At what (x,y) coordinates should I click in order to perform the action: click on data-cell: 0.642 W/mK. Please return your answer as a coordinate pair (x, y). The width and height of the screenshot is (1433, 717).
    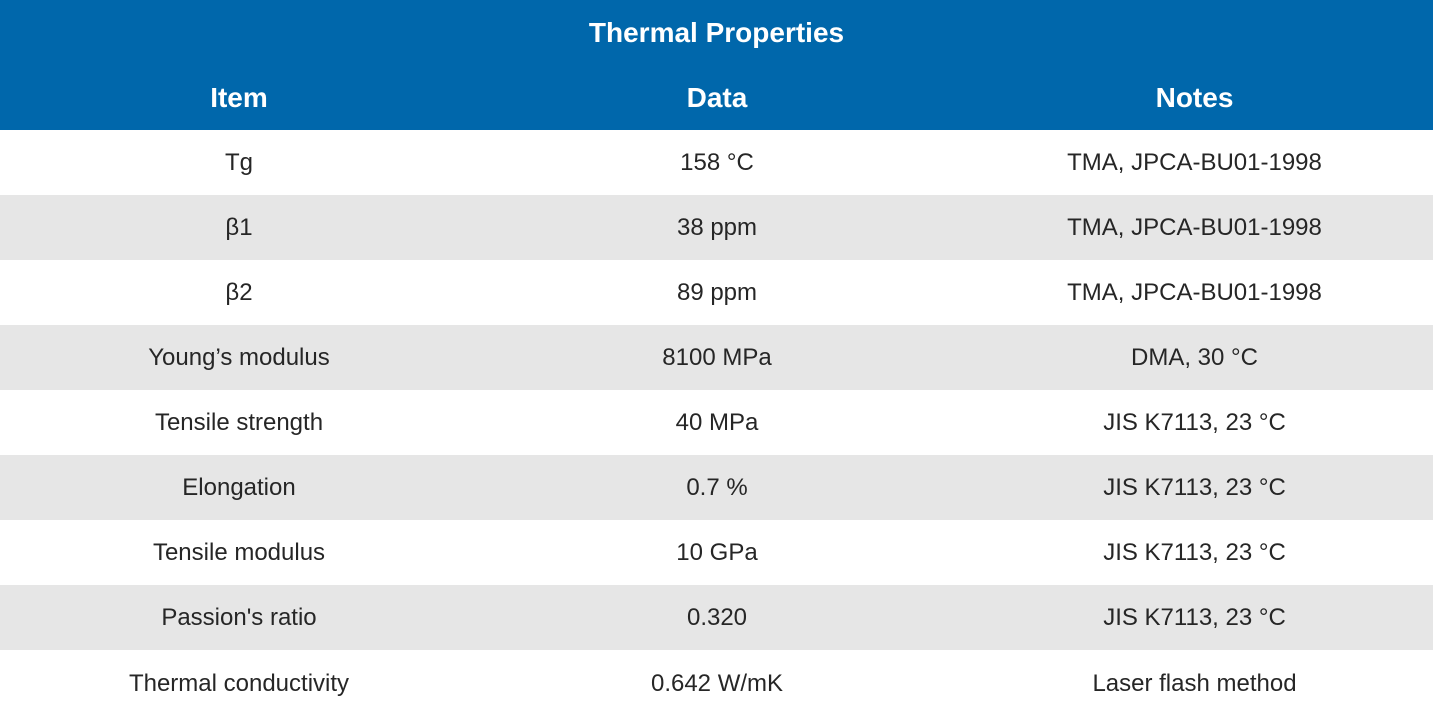
    Looking at the image, I should click on (717, 683).